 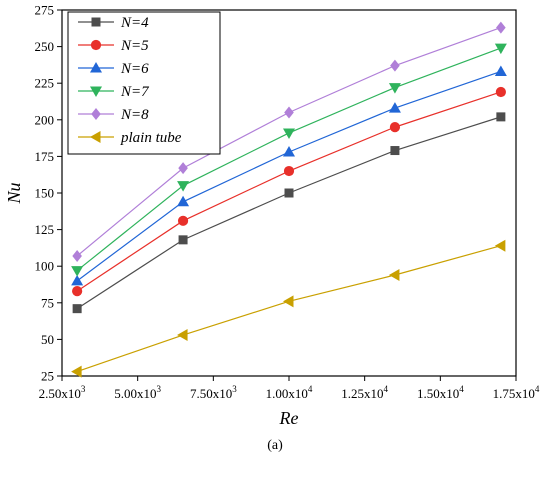 I want to click on legend-entry: N=4, so click(x=113, y=23).